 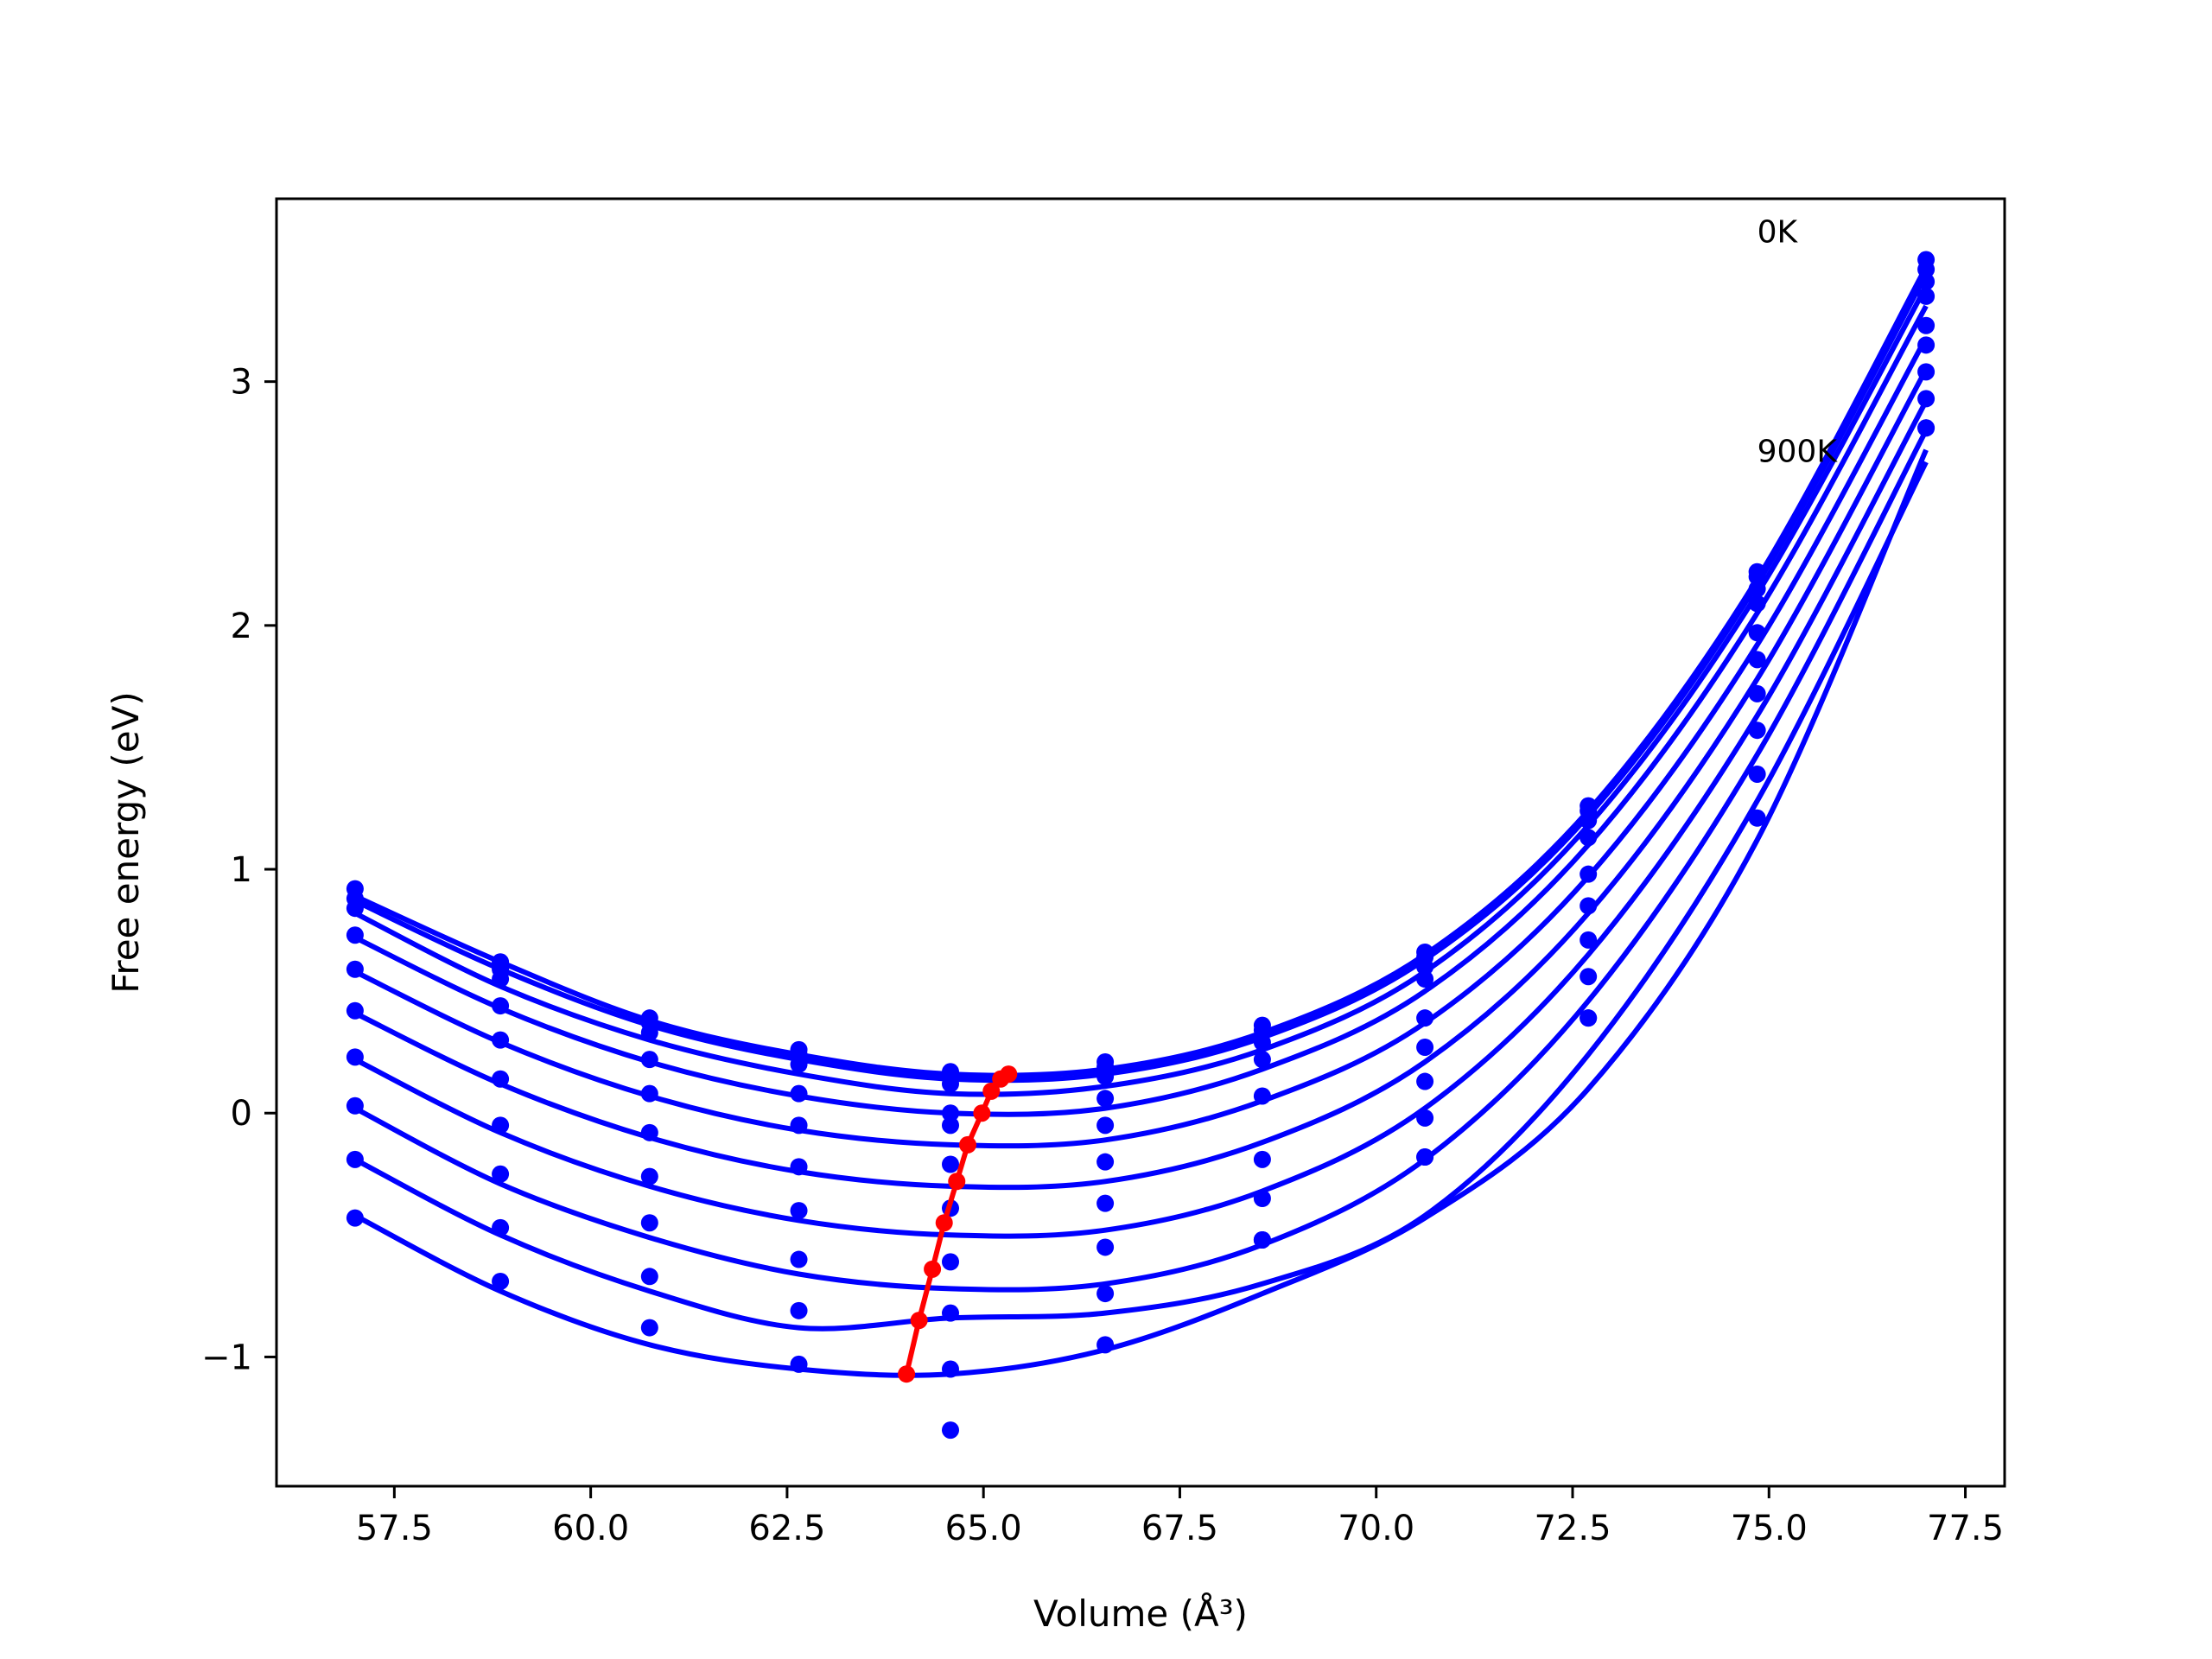 I want to click on x-tick-label: 75.0, so click(x=1769, y=1528).